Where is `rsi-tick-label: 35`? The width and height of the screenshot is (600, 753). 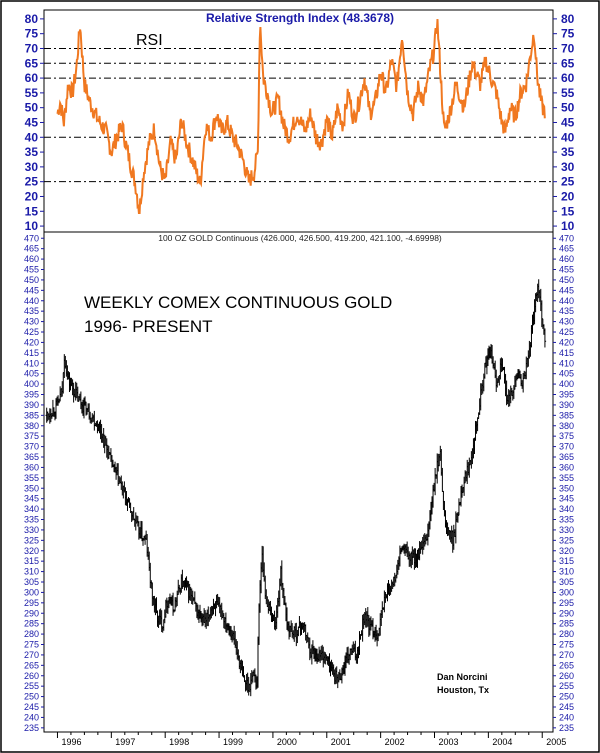 rsi-tick-label: 35 is located at coordinates (568, 152).